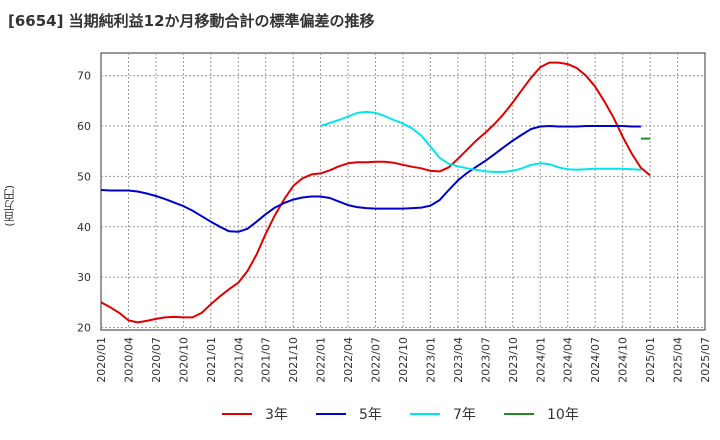 The width and height of the screenshot is (720, 440). Describe the element at coordinates (211, 360) in the screenshot. I see `x-tick-label: 2021/01` at that location.